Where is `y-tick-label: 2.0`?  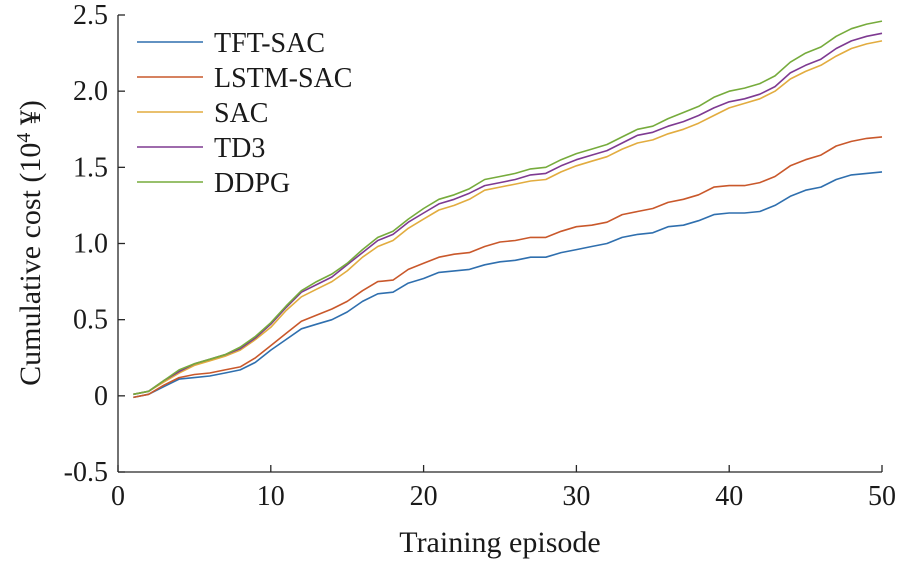
y-tick-label: 2.0 is located at coordinates (90, 91).